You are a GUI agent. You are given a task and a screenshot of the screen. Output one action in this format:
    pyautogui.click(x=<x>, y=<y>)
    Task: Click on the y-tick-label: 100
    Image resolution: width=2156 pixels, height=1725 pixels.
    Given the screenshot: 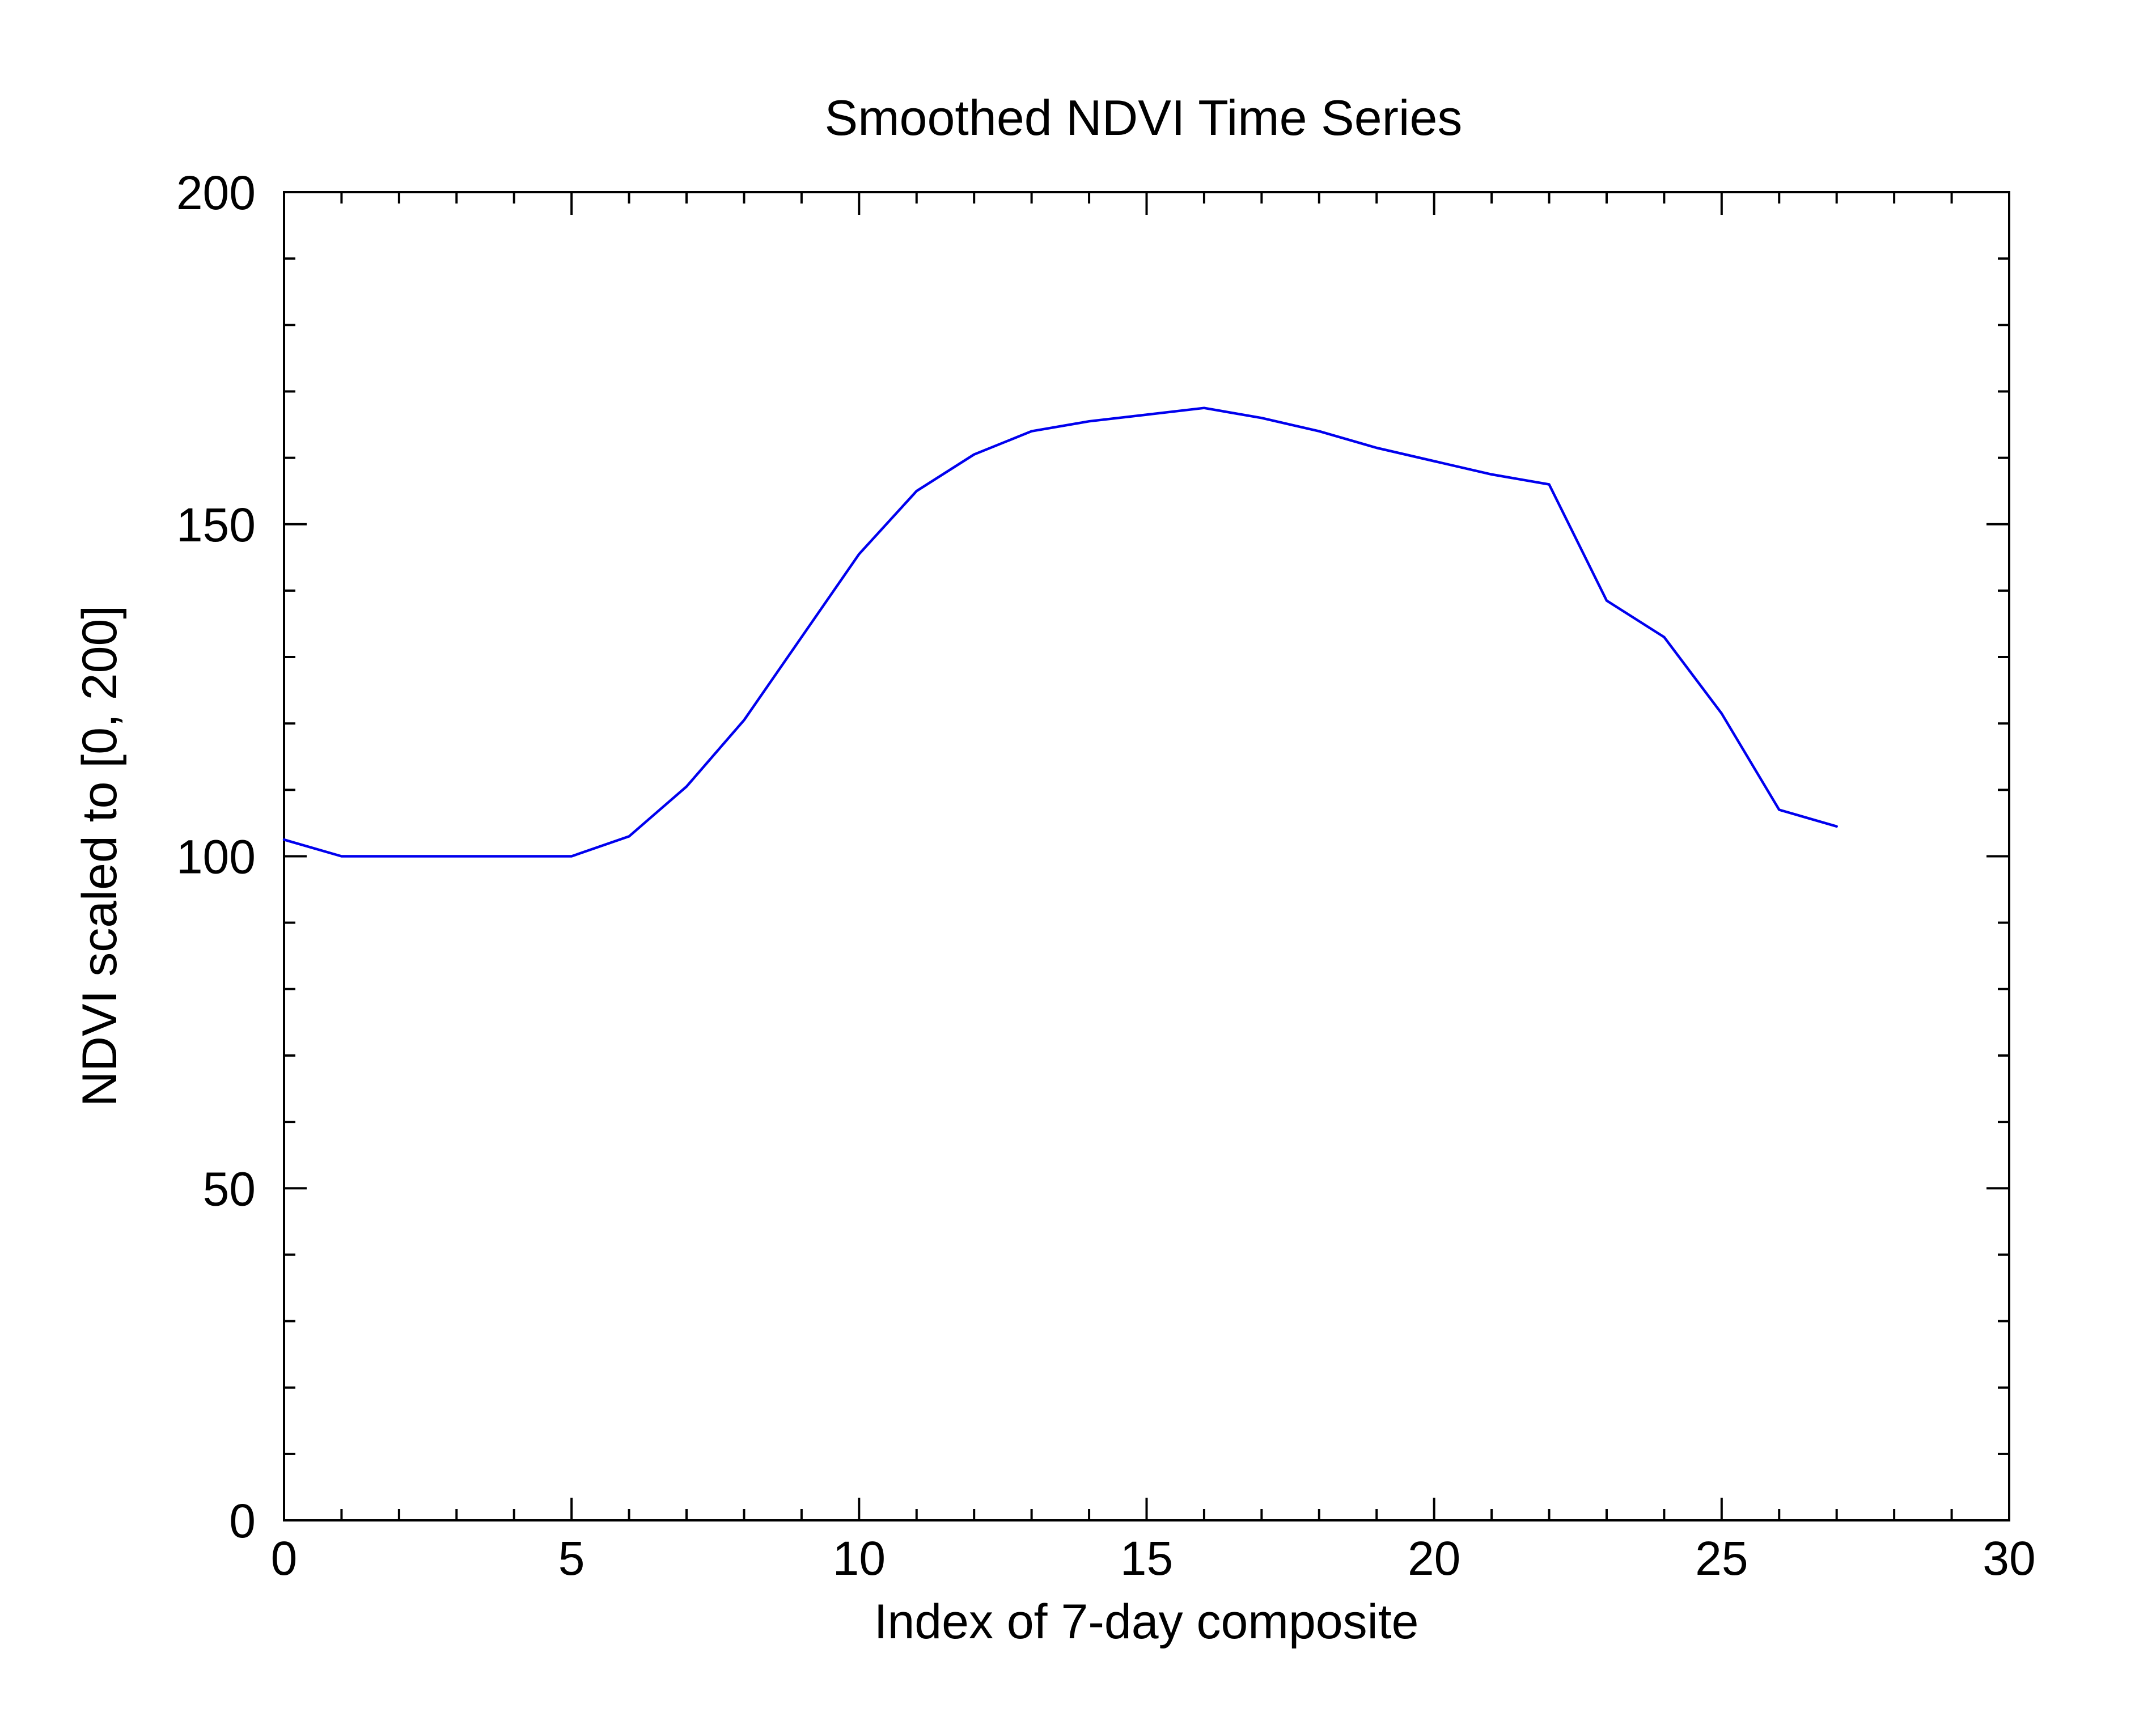 What is the action you would take?
    pyautogui.click(x=216, y=857)
    